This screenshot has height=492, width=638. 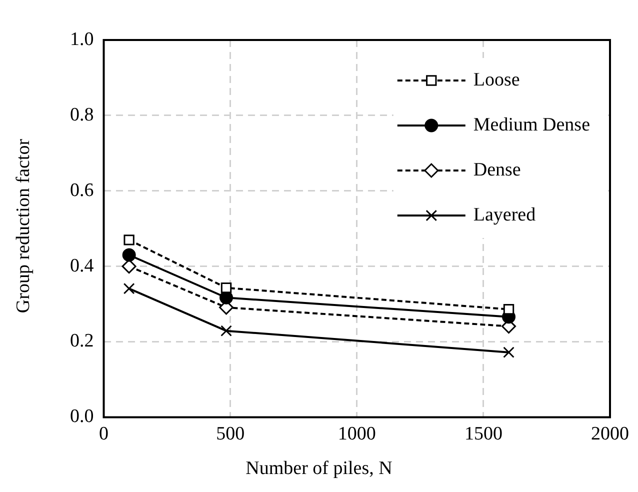 I want to click on legend-label: Dense, so click(x=497, y=169).